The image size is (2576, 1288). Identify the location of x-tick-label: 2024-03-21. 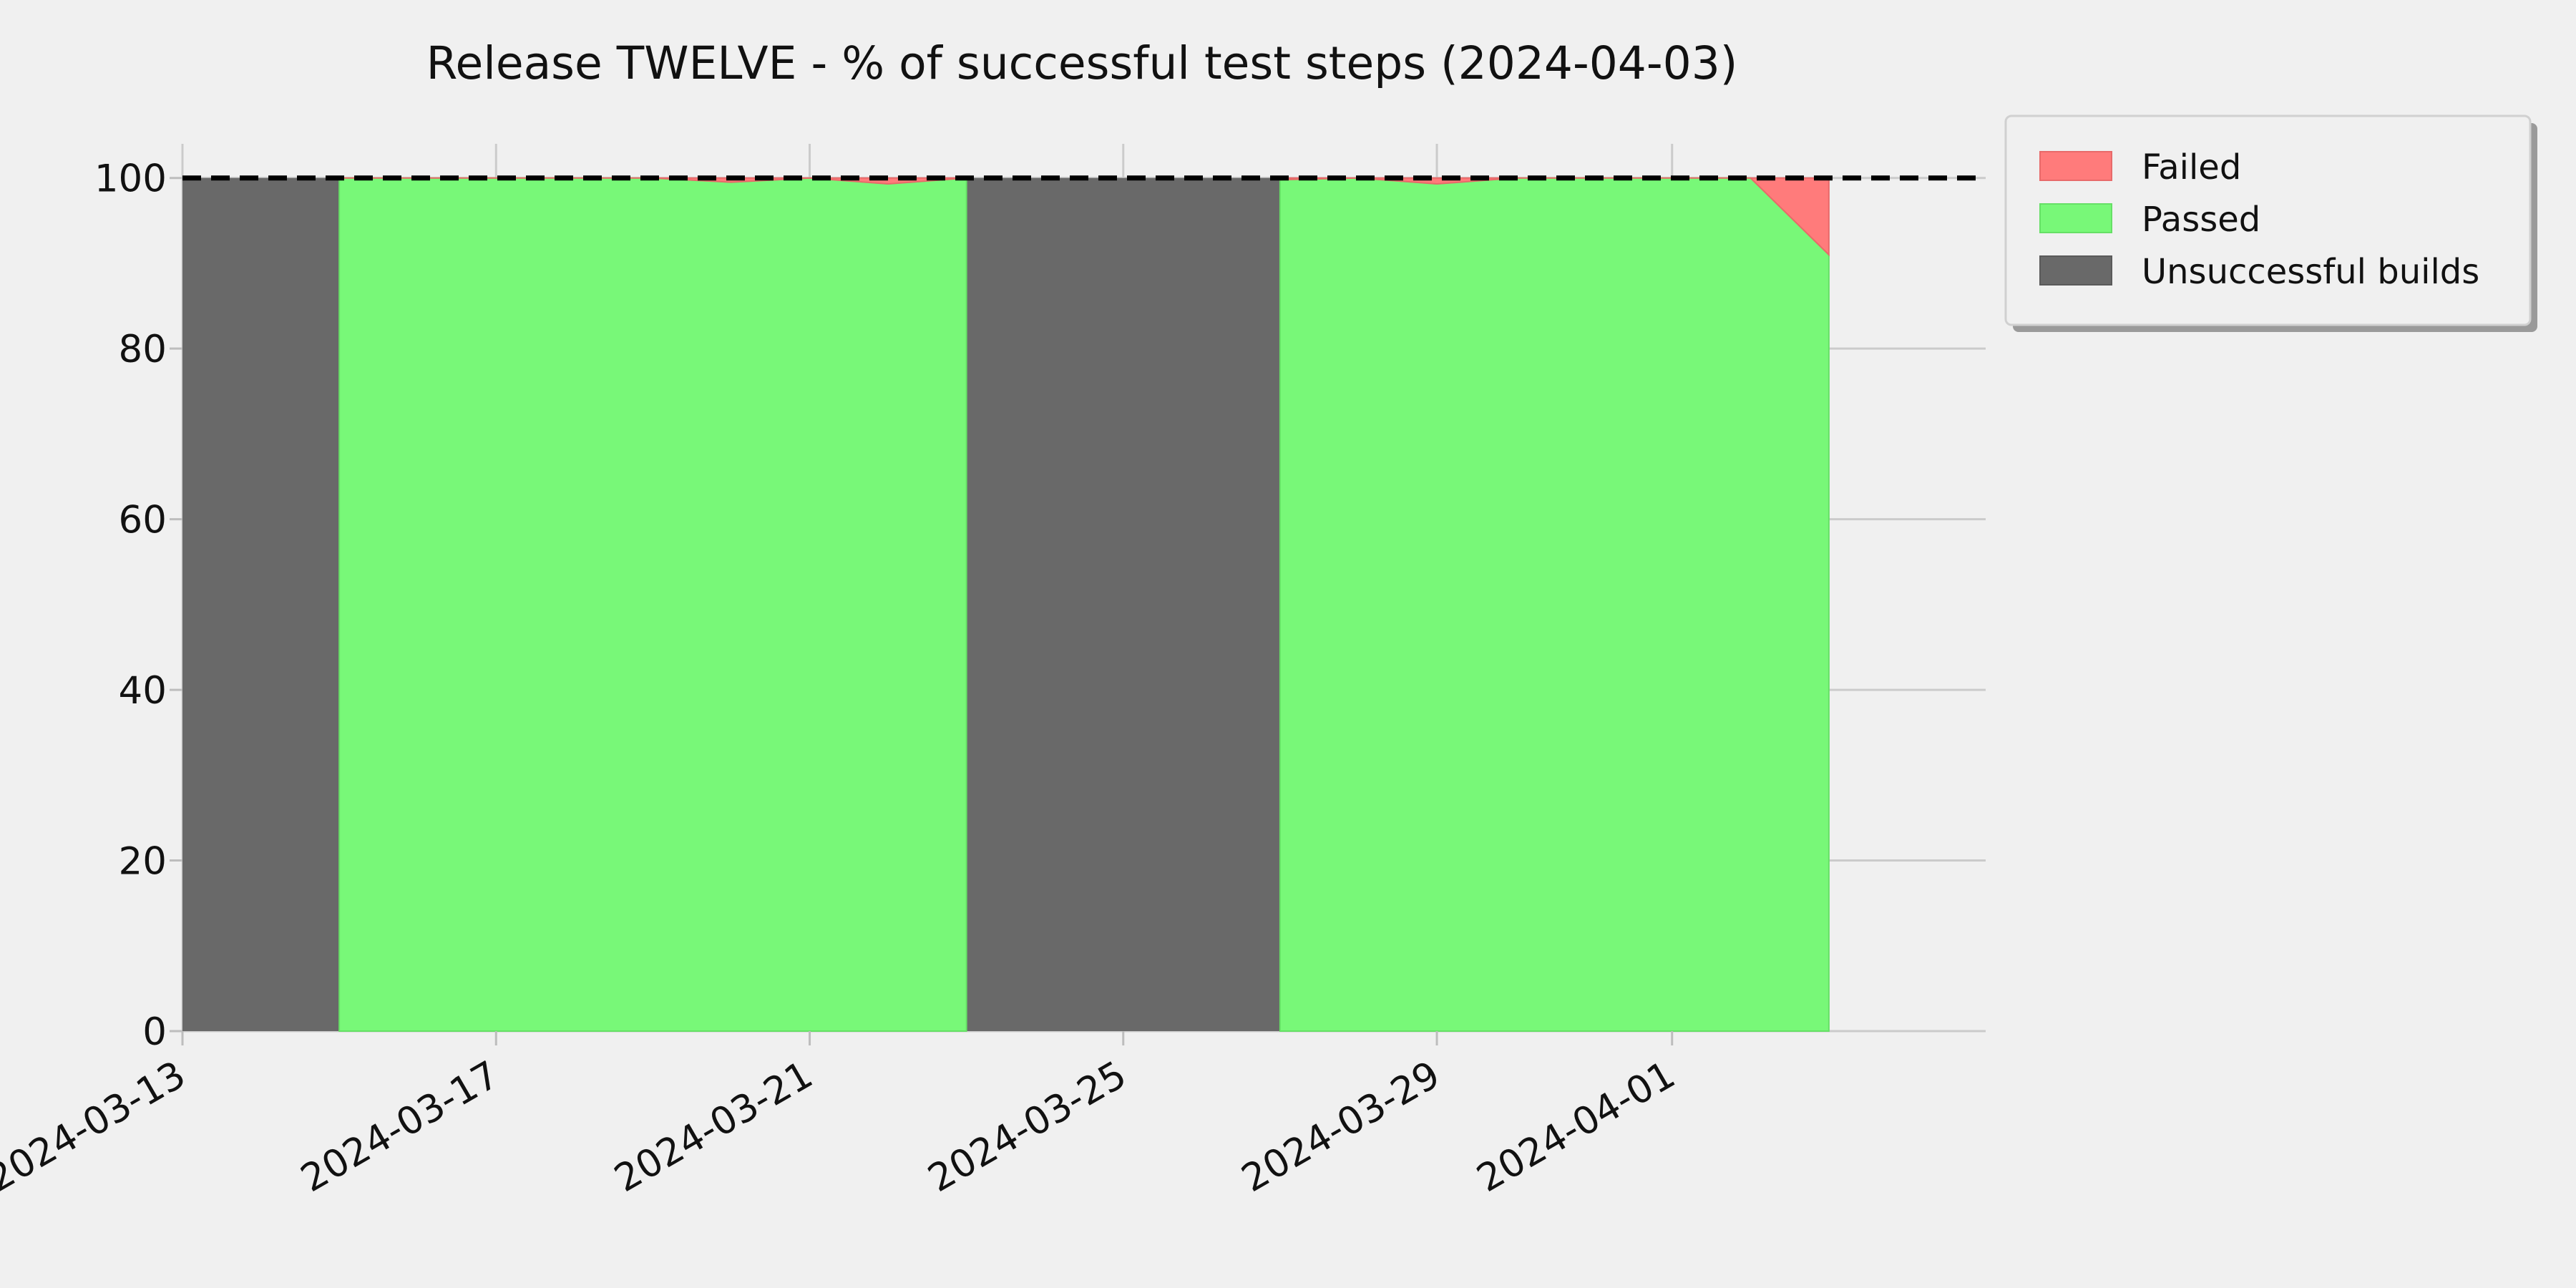
(714, 1127).